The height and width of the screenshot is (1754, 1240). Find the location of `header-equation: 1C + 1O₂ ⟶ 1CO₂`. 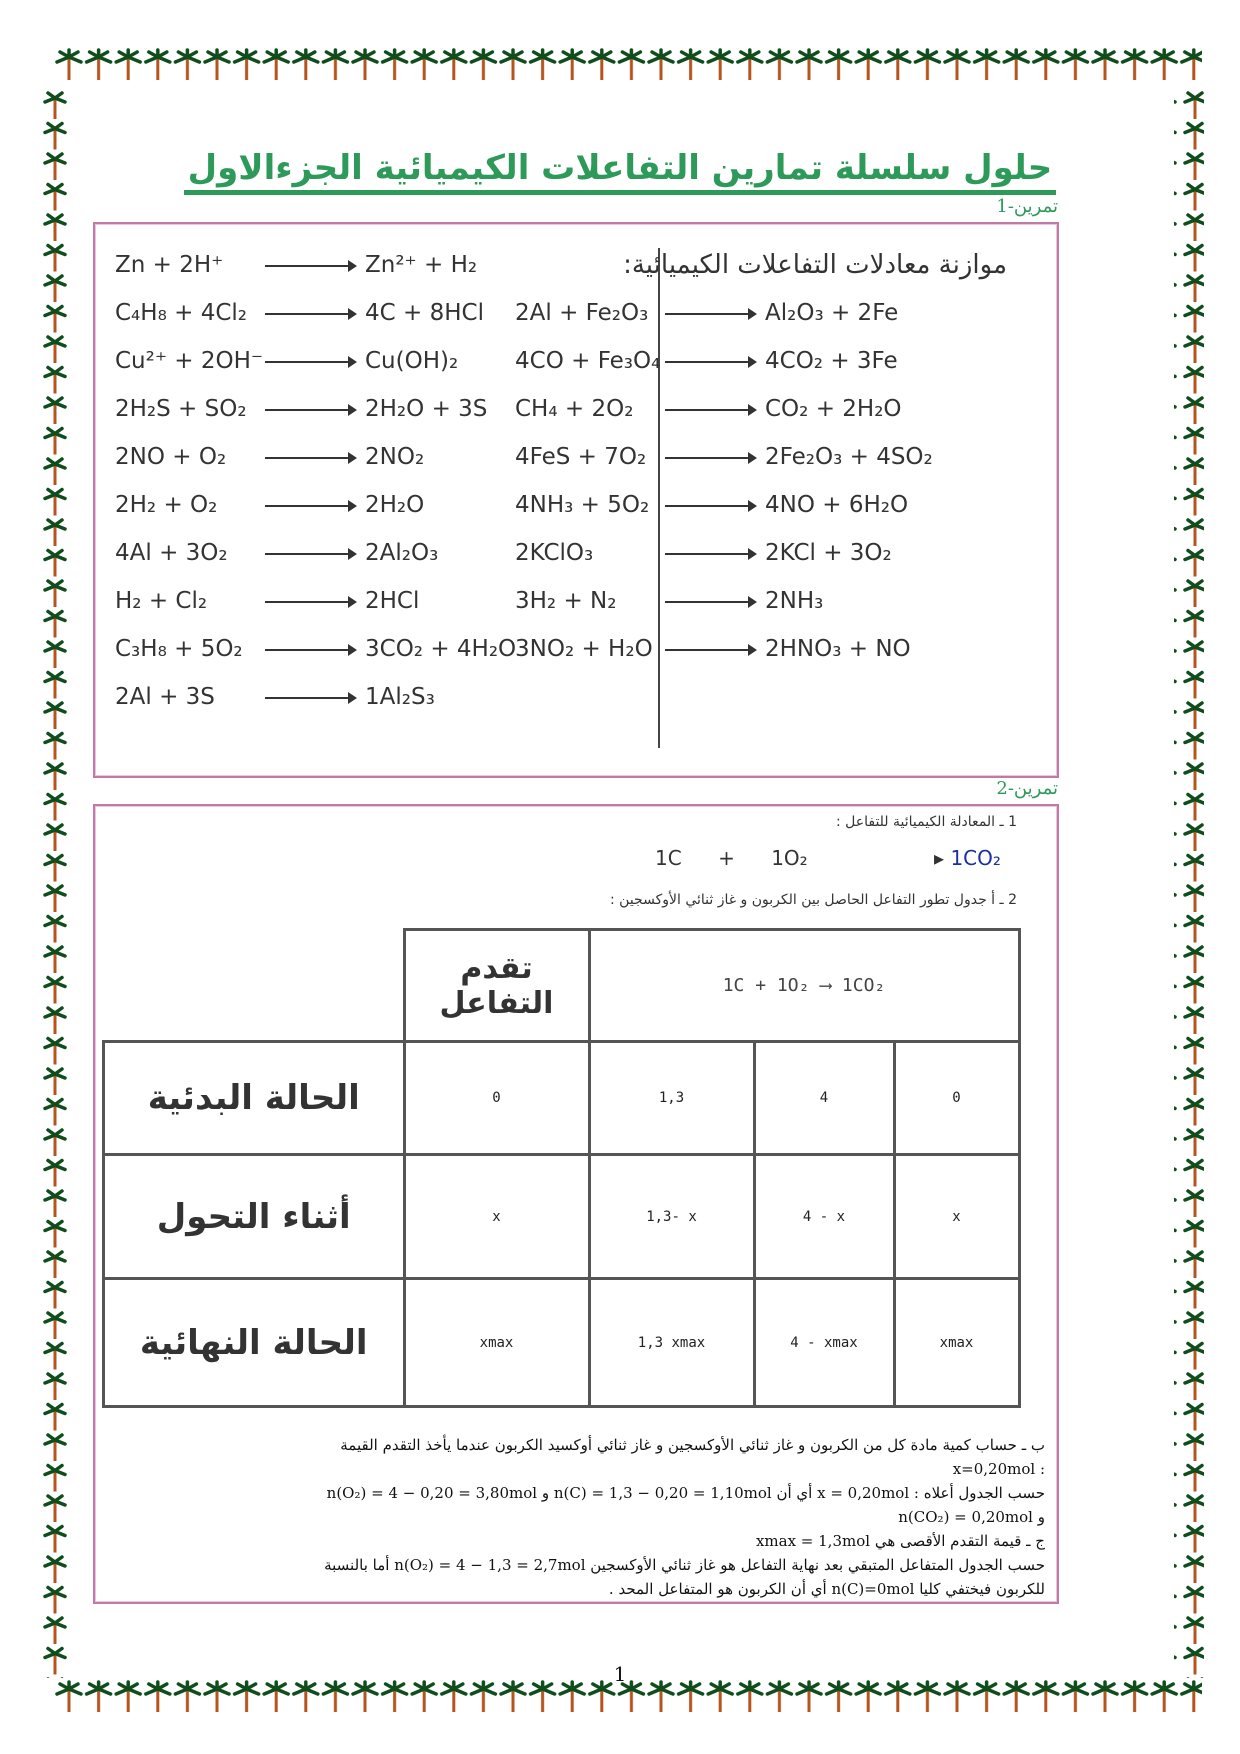

header-equation: 1C + 1O₂ ⟶ 1CO₂ is located at coordinates (804, 985).